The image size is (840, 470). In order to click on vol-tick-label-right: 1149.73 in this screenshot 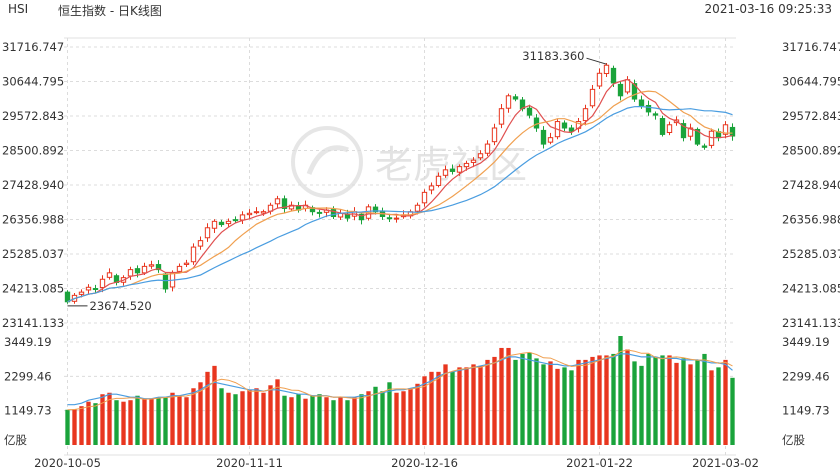, I will do `click(806, 411)`.